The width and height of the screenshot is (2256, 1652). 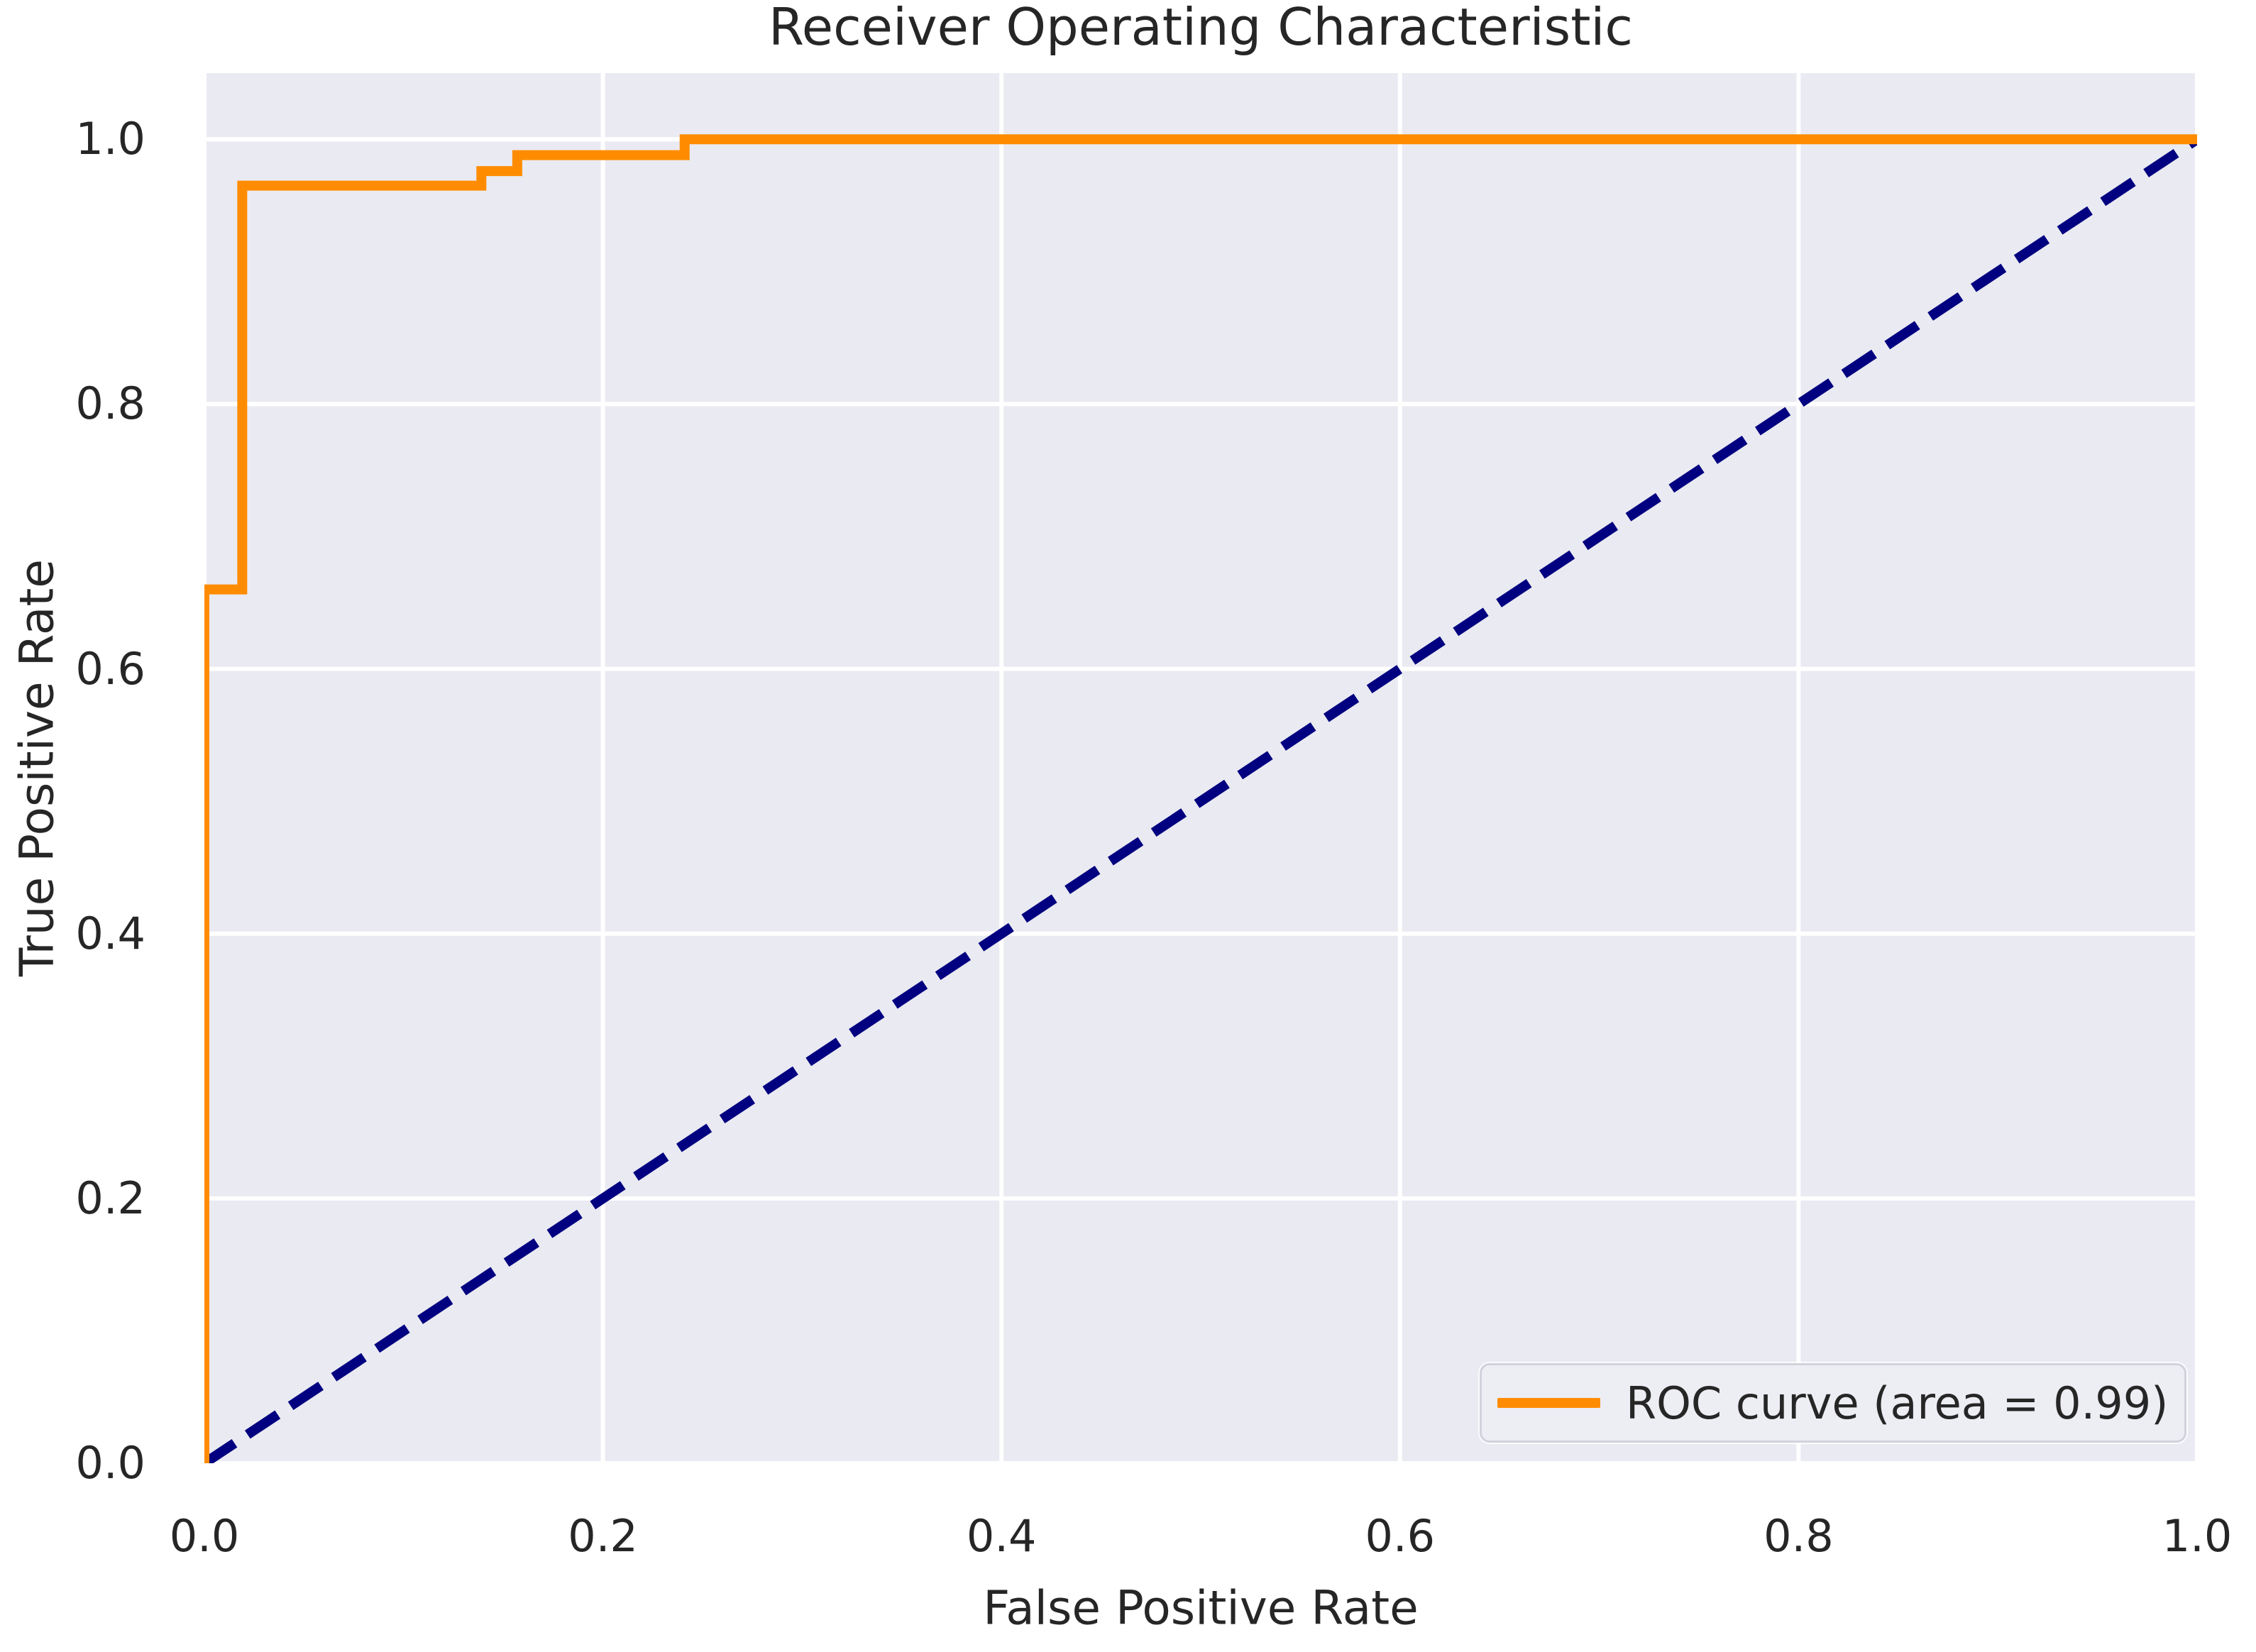 I want to click on x-tick-label: 1.0, so click(x=2197, y=1536).